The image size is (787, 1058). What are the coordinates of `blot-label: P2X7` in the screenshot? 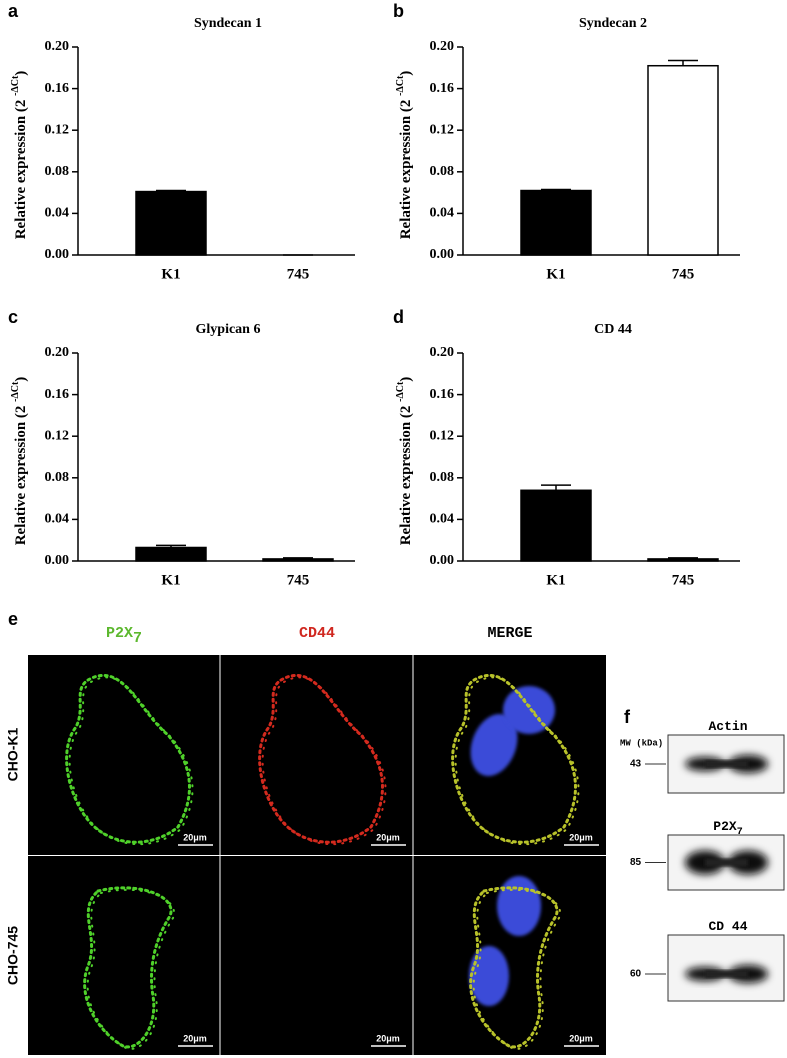 It's located at (727, 828).